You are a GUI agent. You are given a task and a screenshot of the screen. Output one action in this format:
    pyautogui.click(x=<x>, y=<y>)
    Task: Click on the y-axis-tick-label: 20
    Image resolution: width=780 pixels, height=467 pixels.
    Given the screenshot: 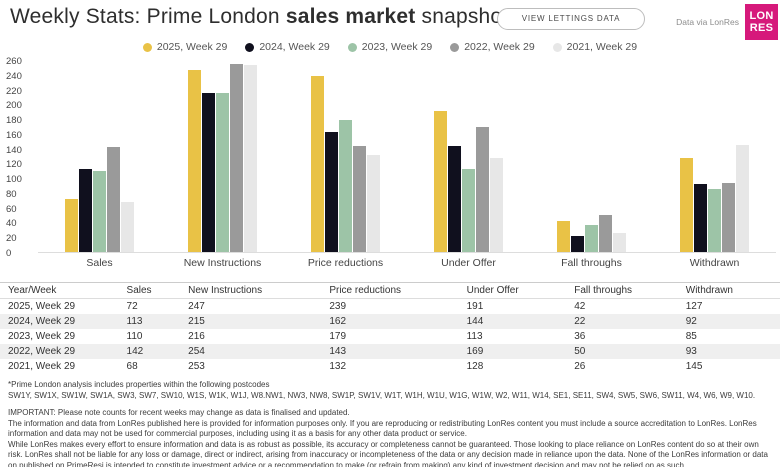 What is the action you would take?
    pyautogui.click(x=11, y=239)
    